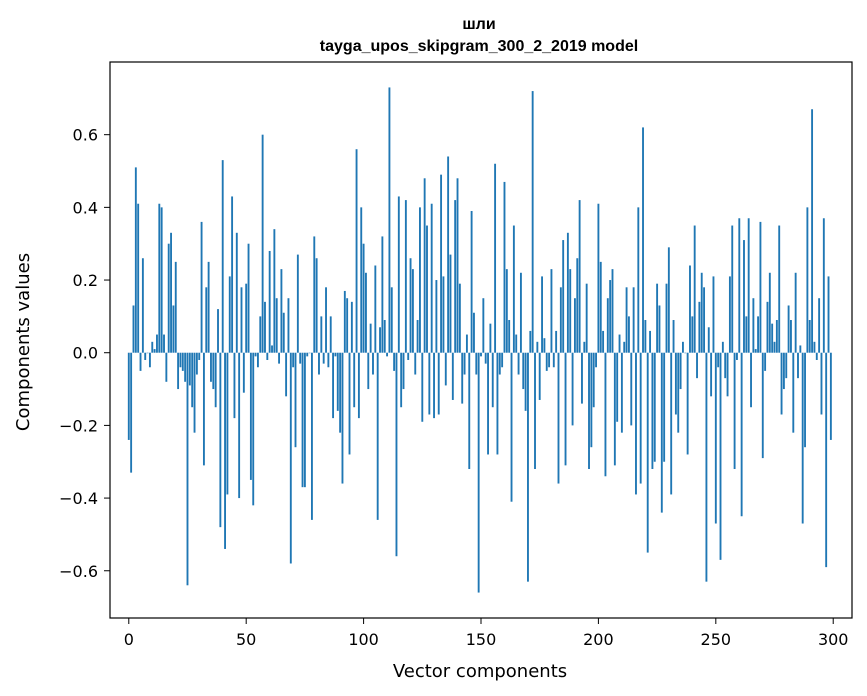  What do you see at coordinates (85, 353) in the screenshot?
I see `y-tick-label: 0.0` at bounding box center [85, 353].